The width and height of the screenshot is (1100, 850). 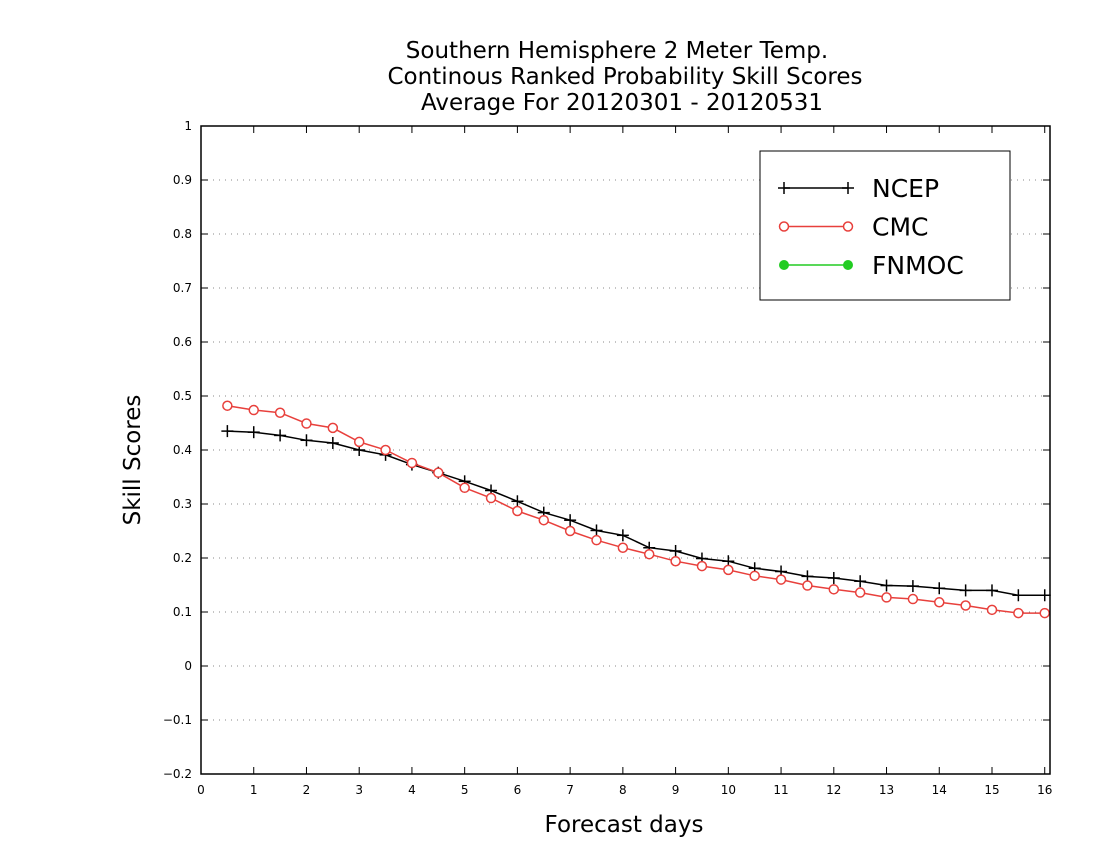 I want to click on x-tick-label: 10, so click(x=728, y=790).